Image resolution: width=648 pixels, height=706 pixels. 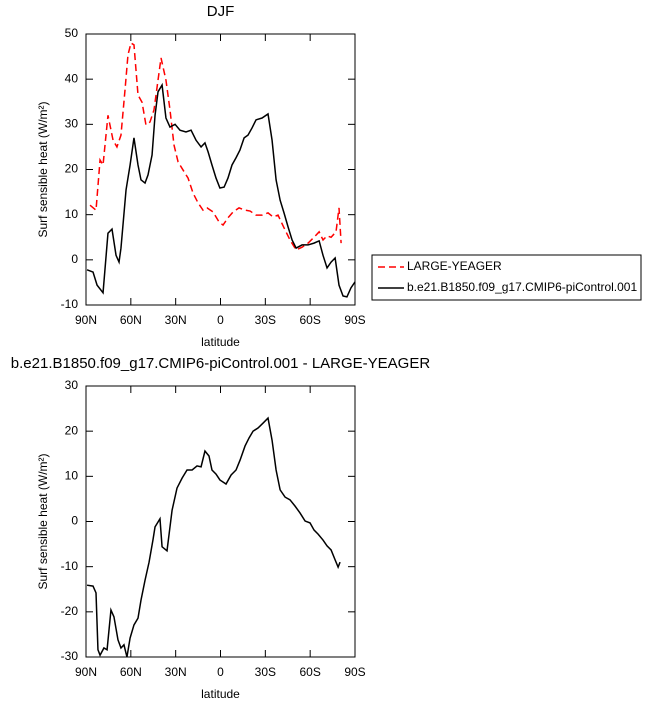 What do you see at coordinates (454, 266) in the screenshot?
I see `legend-label: LARGE-YEAGER` at bounding box center [454, 266].